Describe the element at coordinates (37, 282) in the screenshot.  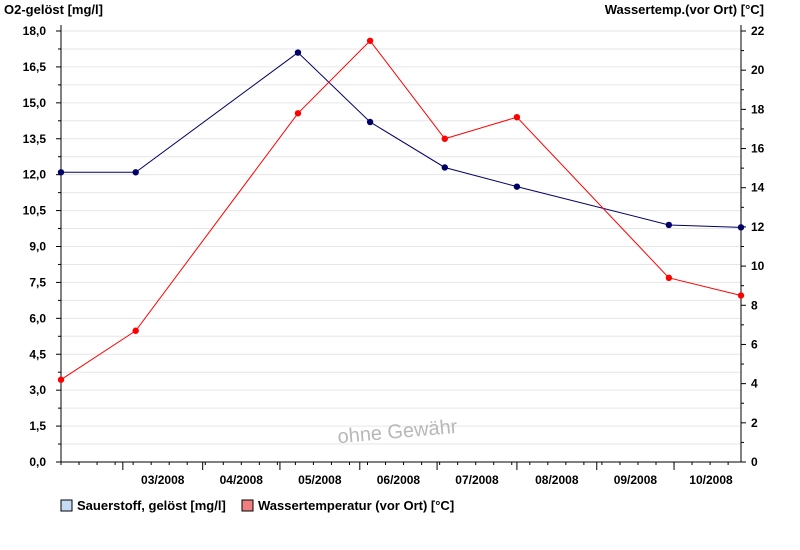
I see `left-tick-label: 7,5` at that location.